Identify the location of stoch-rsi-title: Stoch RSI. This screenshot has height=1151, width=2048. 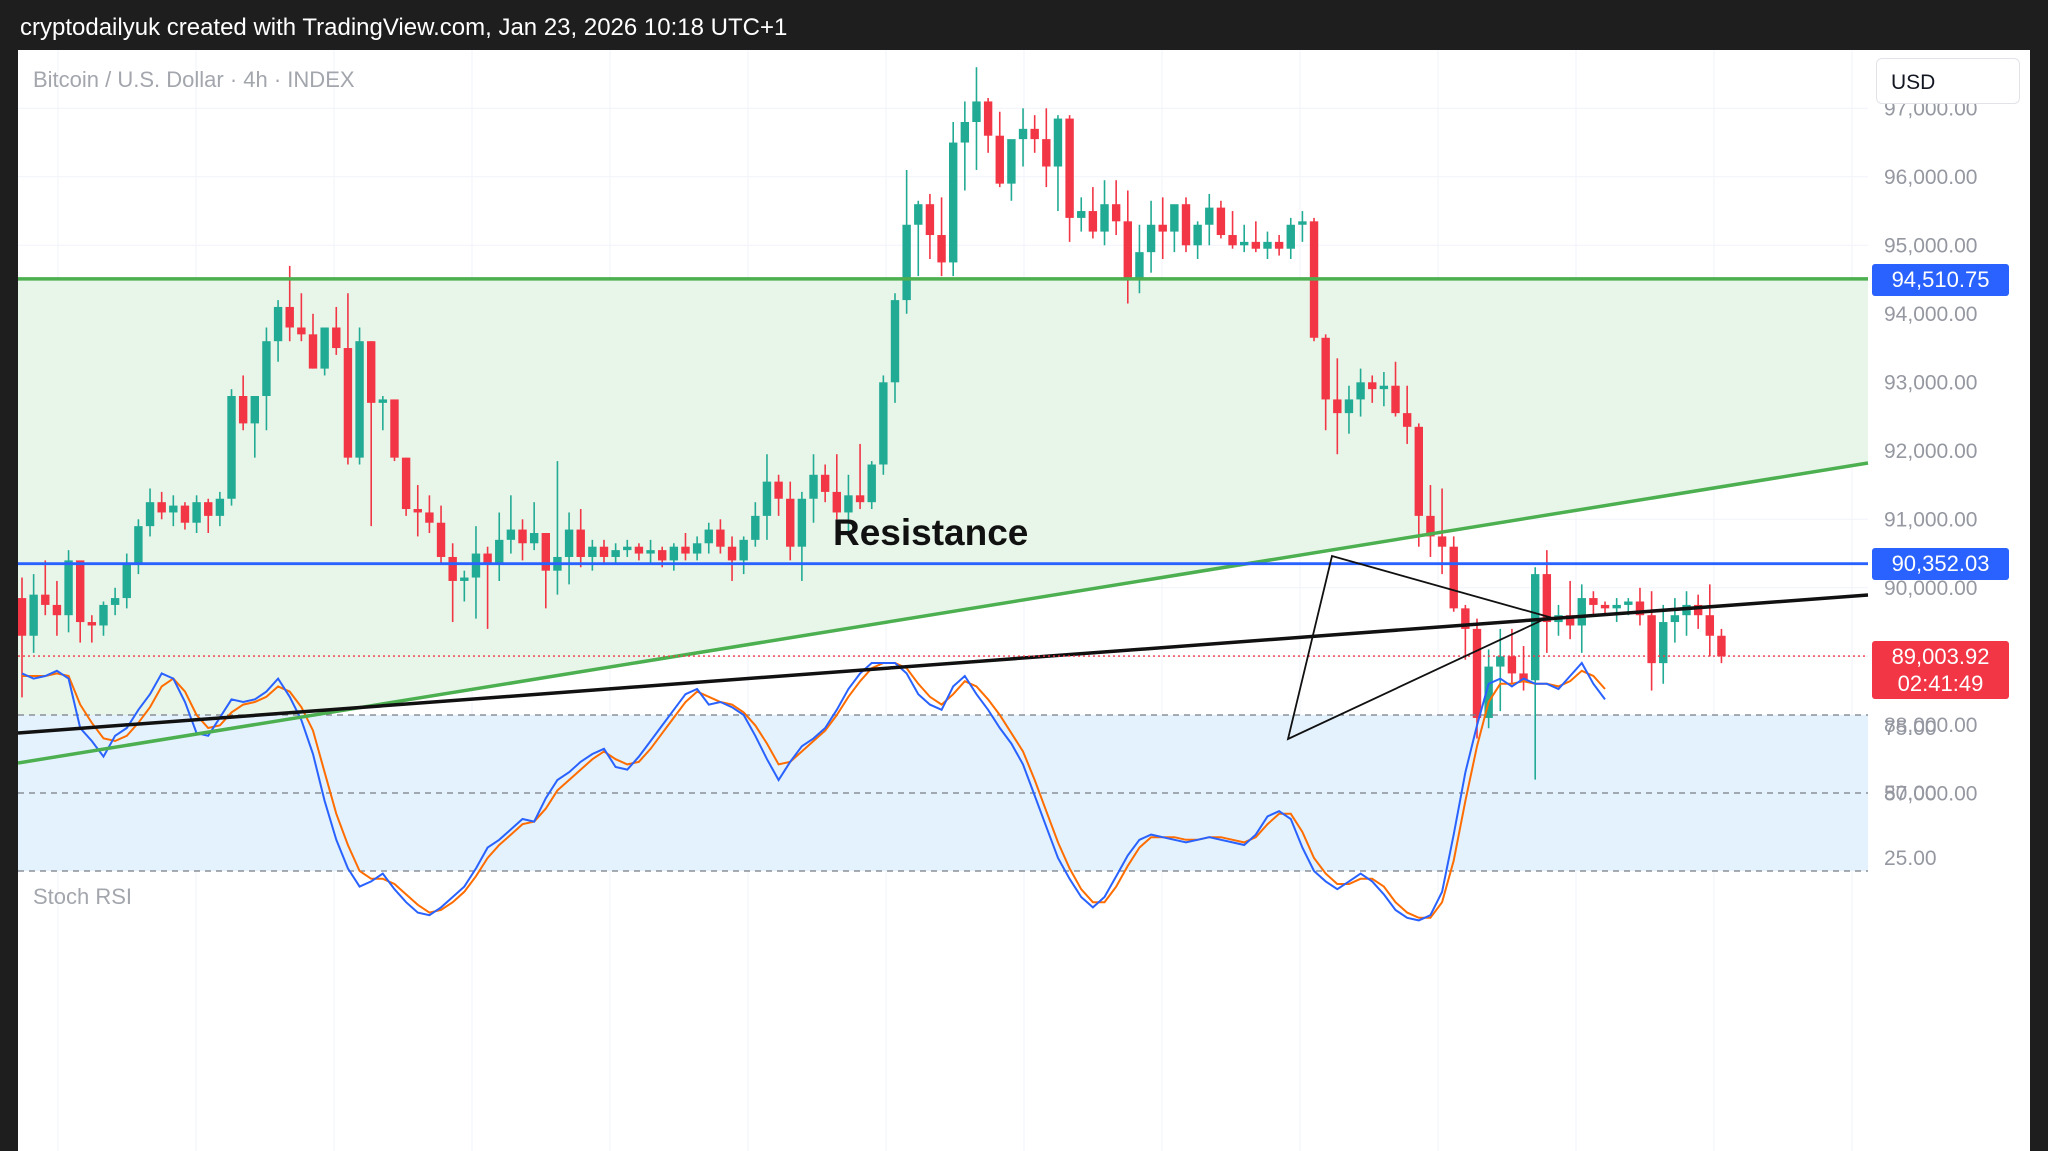
(83, 896).